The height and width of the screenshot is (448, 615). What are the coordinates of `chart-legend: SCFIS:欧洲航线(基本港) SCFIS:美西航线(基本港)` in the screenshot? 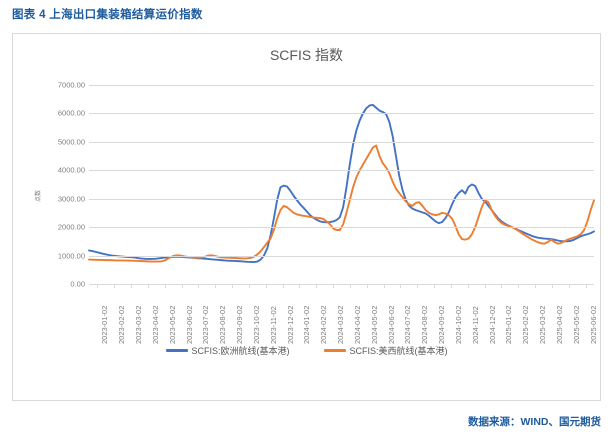 It's located at (306, 350).